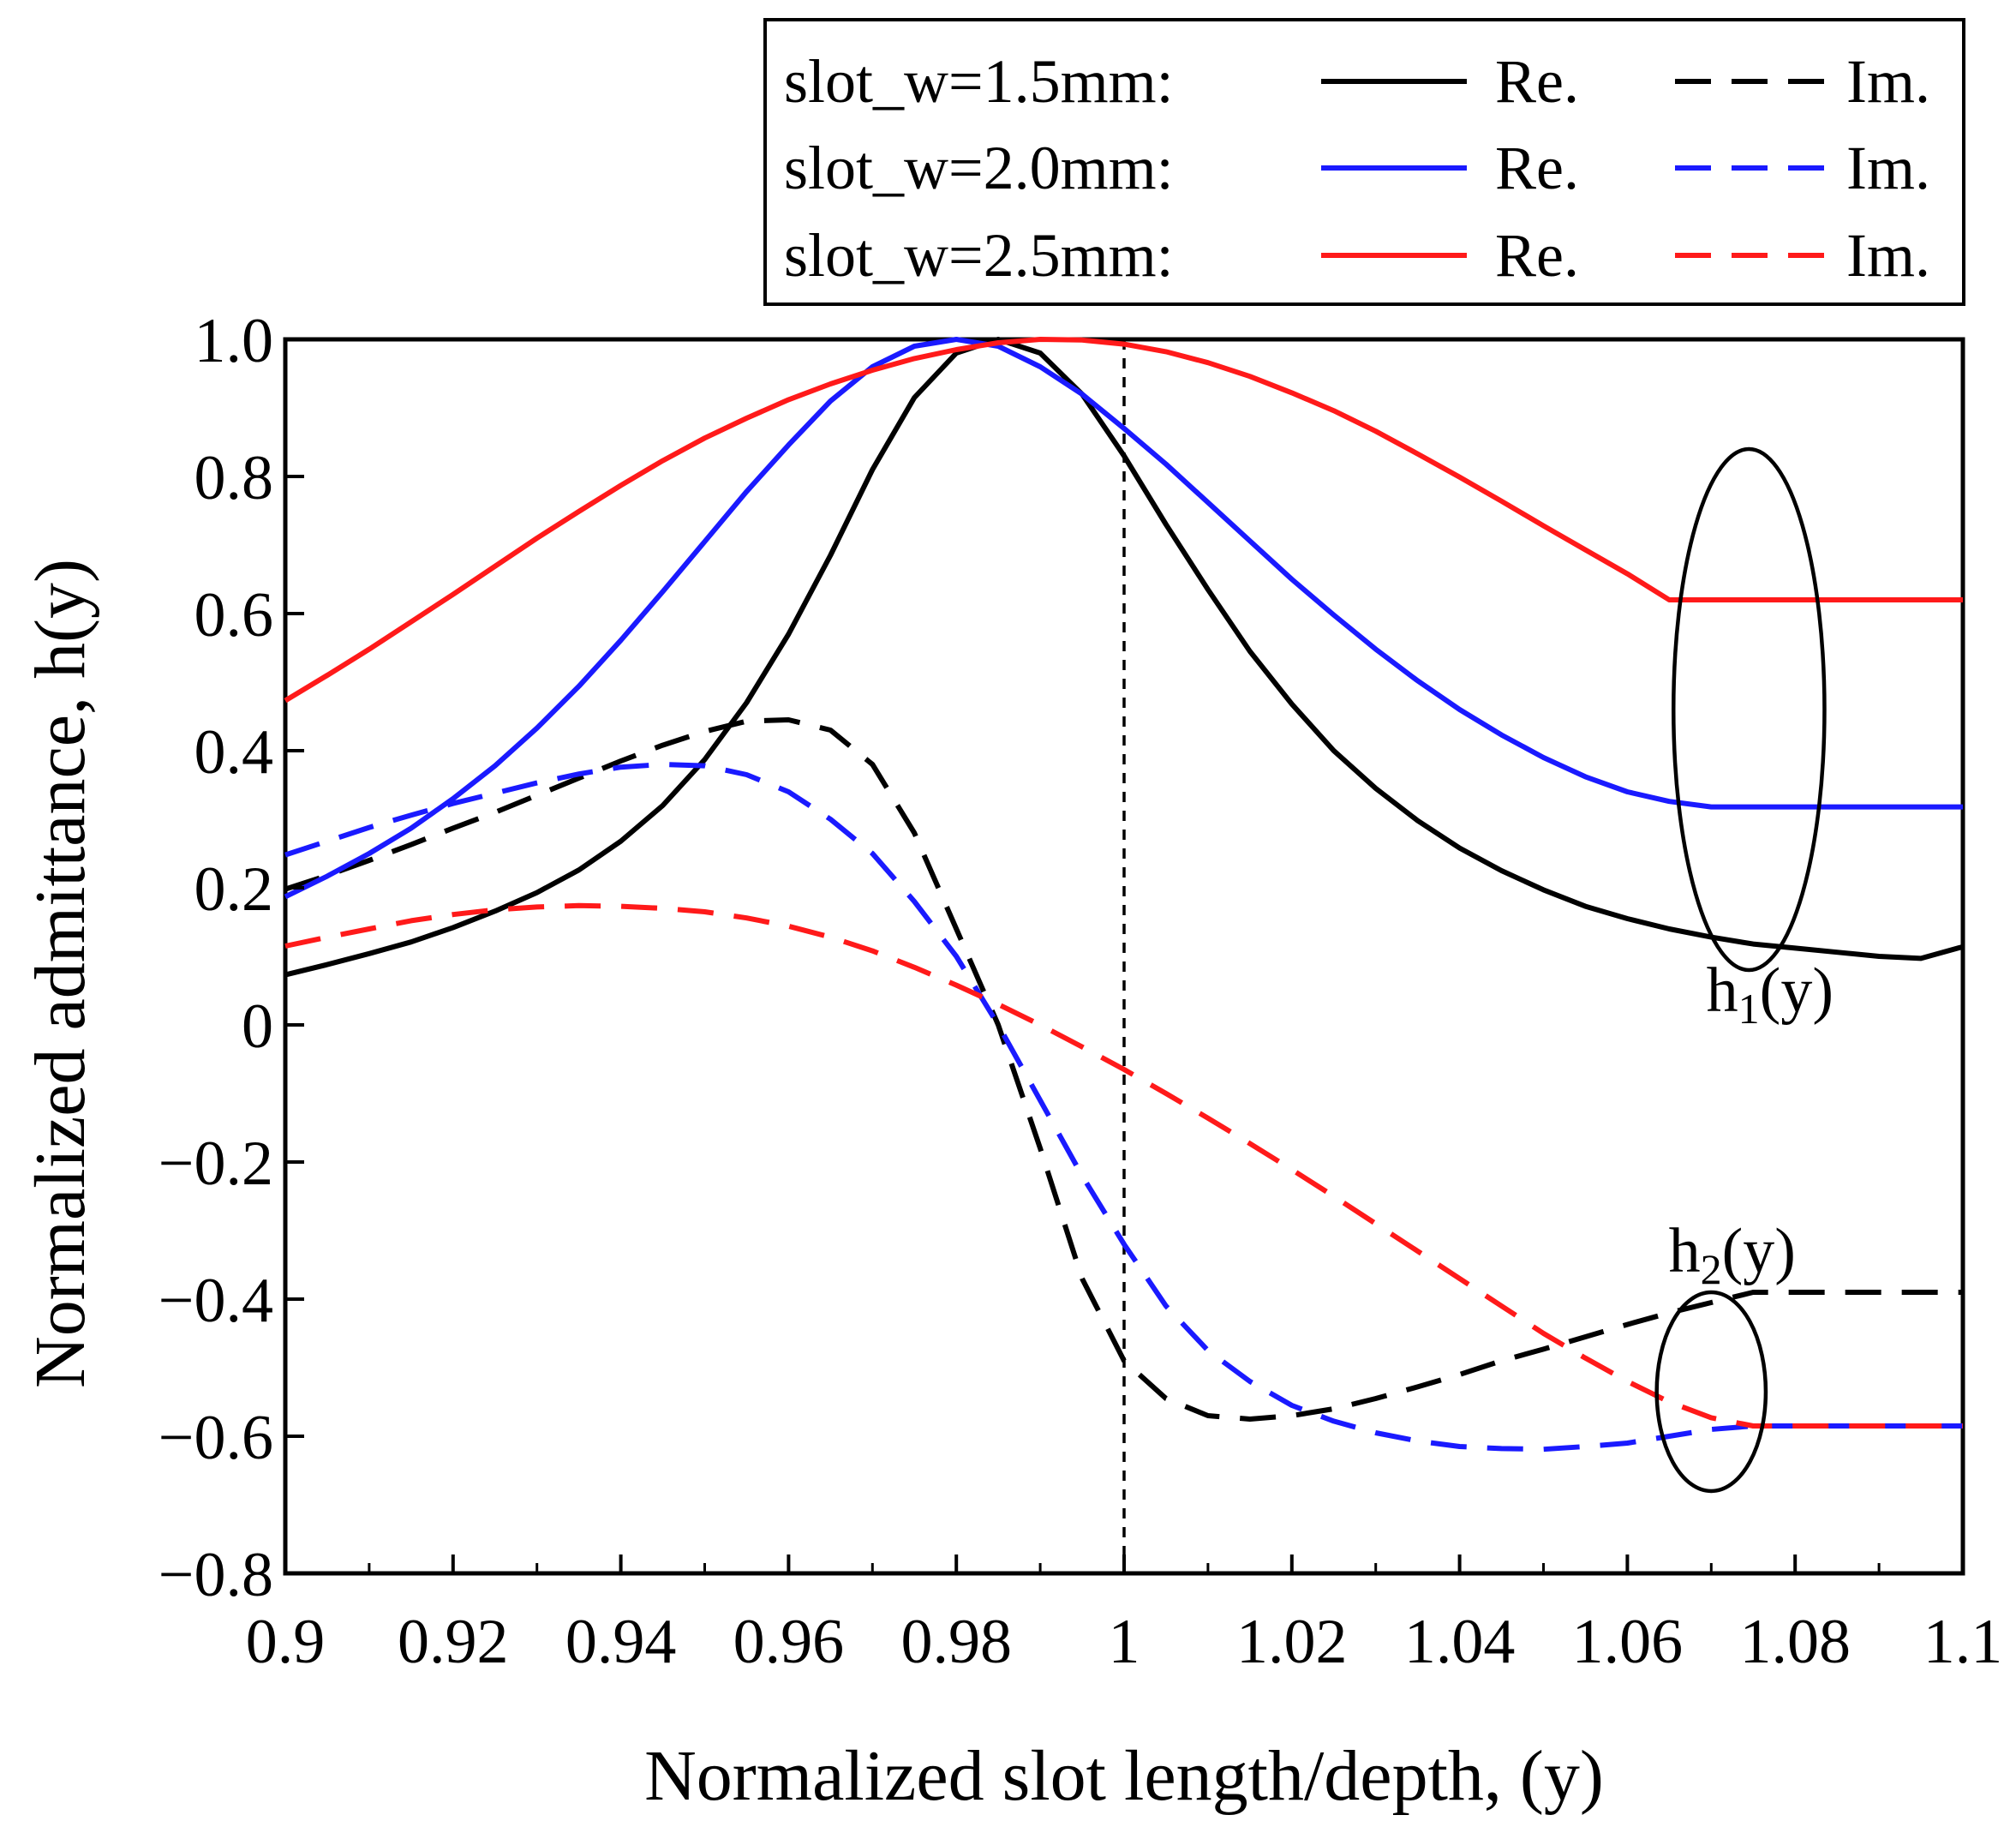 Image resolution: width=2016 pixels, height=1833 pixels. I want to click on legend-label: slot_w=2.5mm:, so click(979, 255).